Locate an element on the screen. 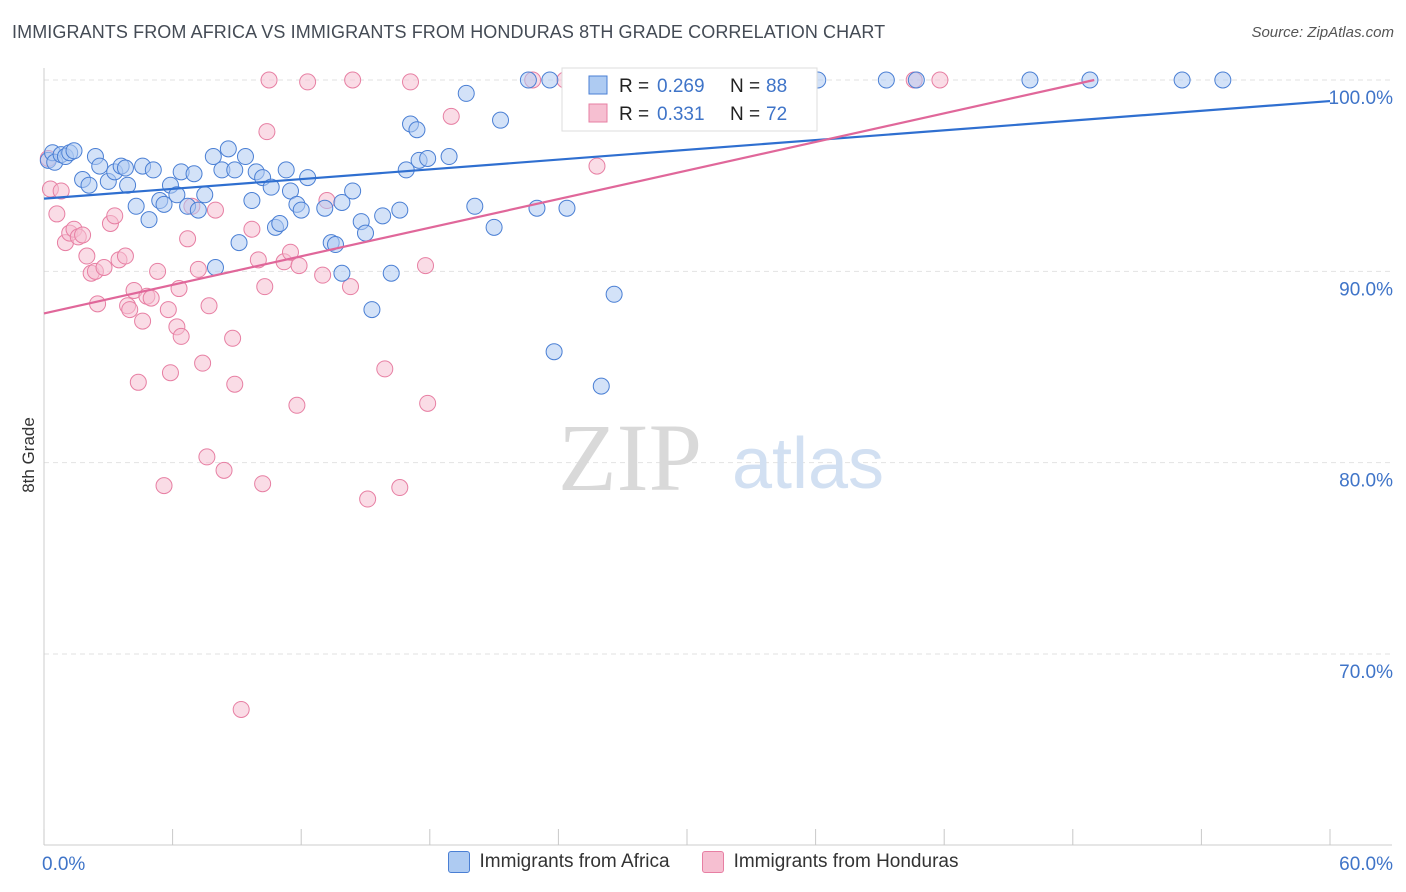  x-tick-label-1: 60.0% is located at coordinates (1366, 864).